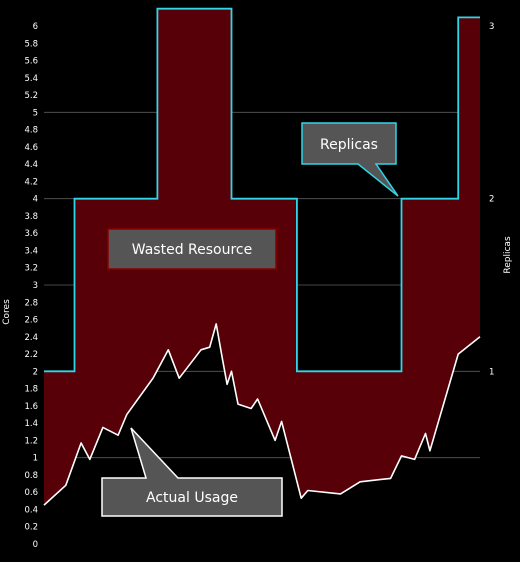 The width and height of the screenshot is (520, 562). I want to click on y-tick-label: 2.4, so click(31, 338).